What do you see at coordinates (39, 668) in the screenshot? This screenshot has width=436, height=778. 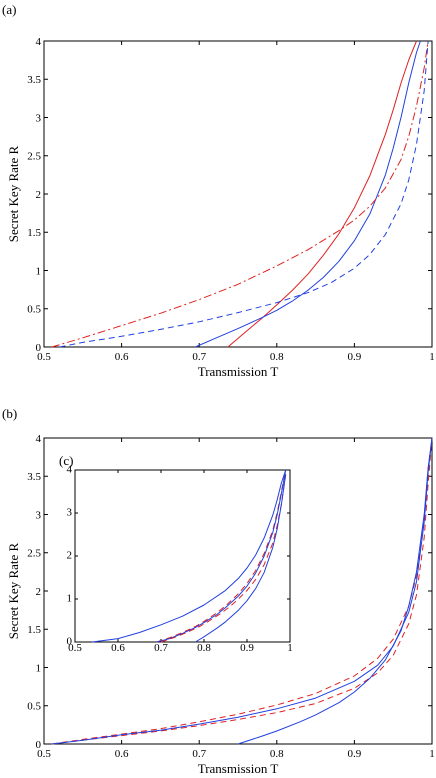 I see `panel-b-y-tick-label: 1` at bounding box center [39, 668].